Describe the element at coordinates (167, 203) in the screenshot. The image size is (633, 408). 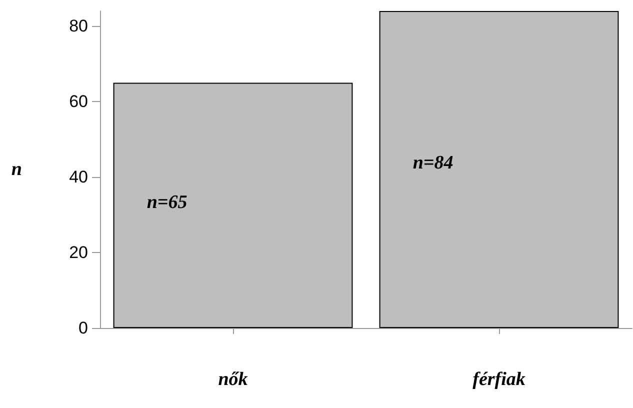
I see `data-label: n=65` at that location.